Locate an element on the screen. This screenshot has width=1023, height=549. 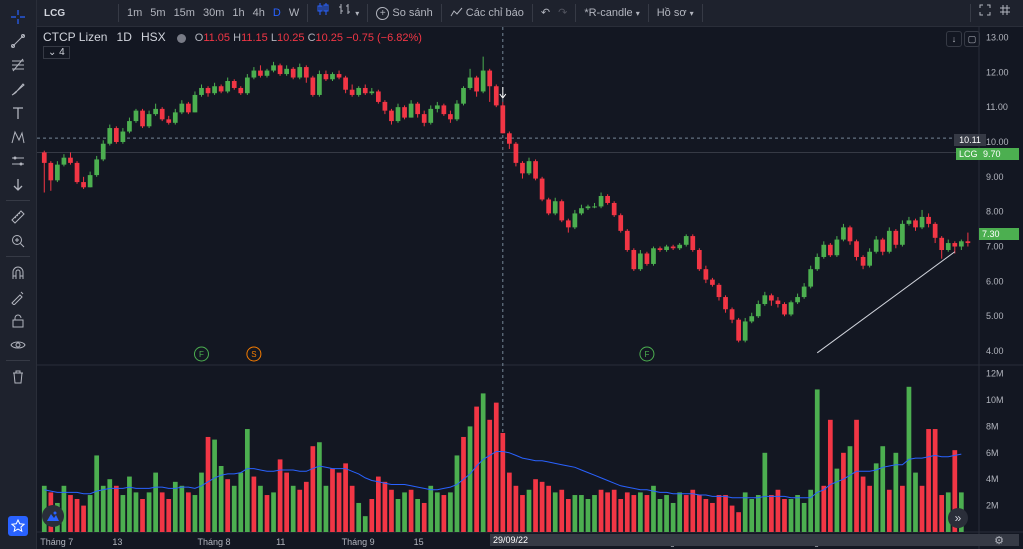
interval-5m: 5m is located at coordinates (158, 13).